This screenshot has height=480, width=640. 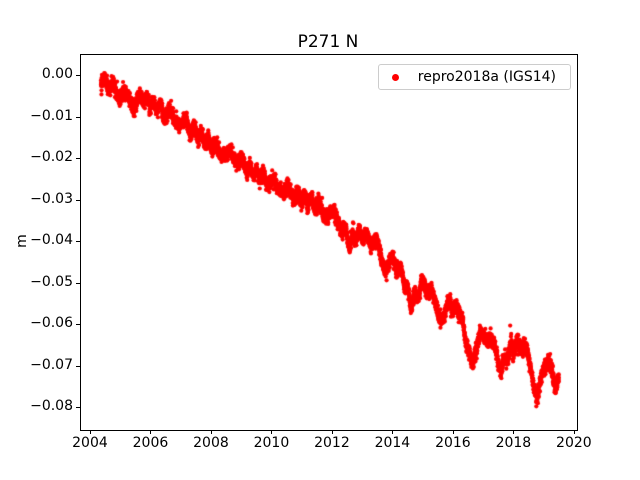 What do you see at coordinates (51, 240) in the screenshot?
I see `y-tick-label: −0.04` at bounding box center [51, 240].